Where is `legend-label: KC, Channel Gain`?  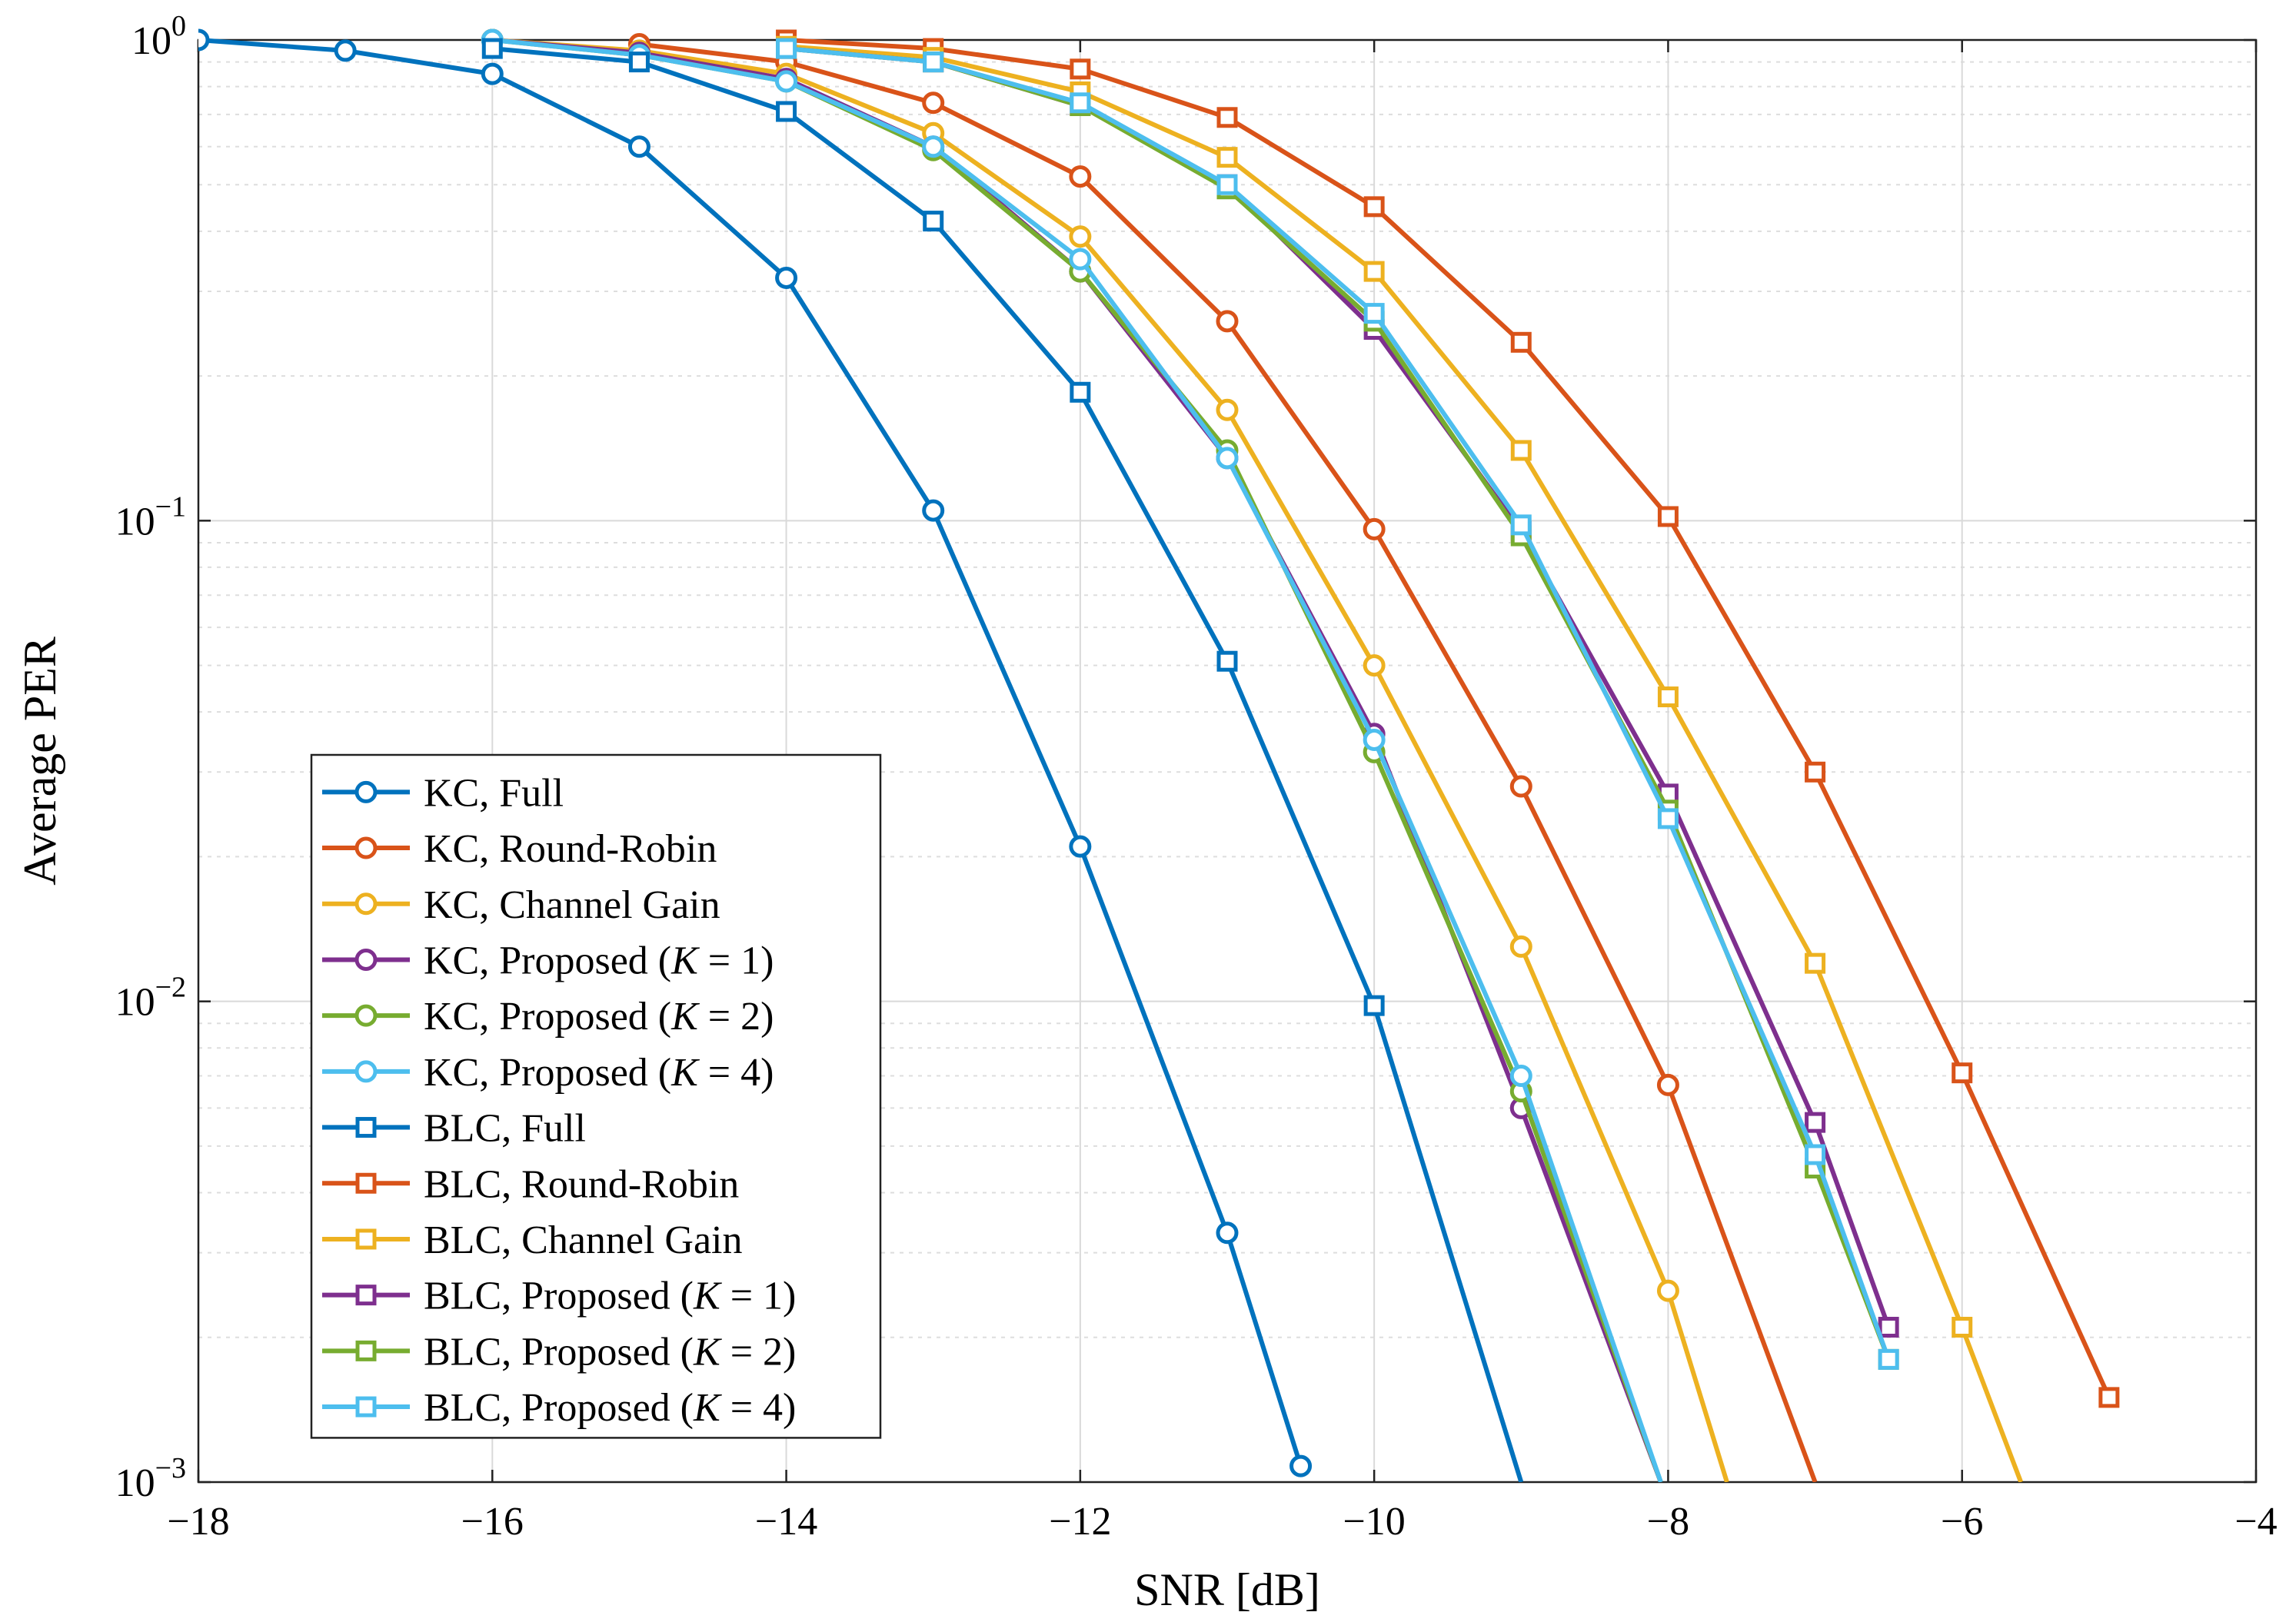 legend-label: KC, Channel Gain is located at coordinates (572, 905).